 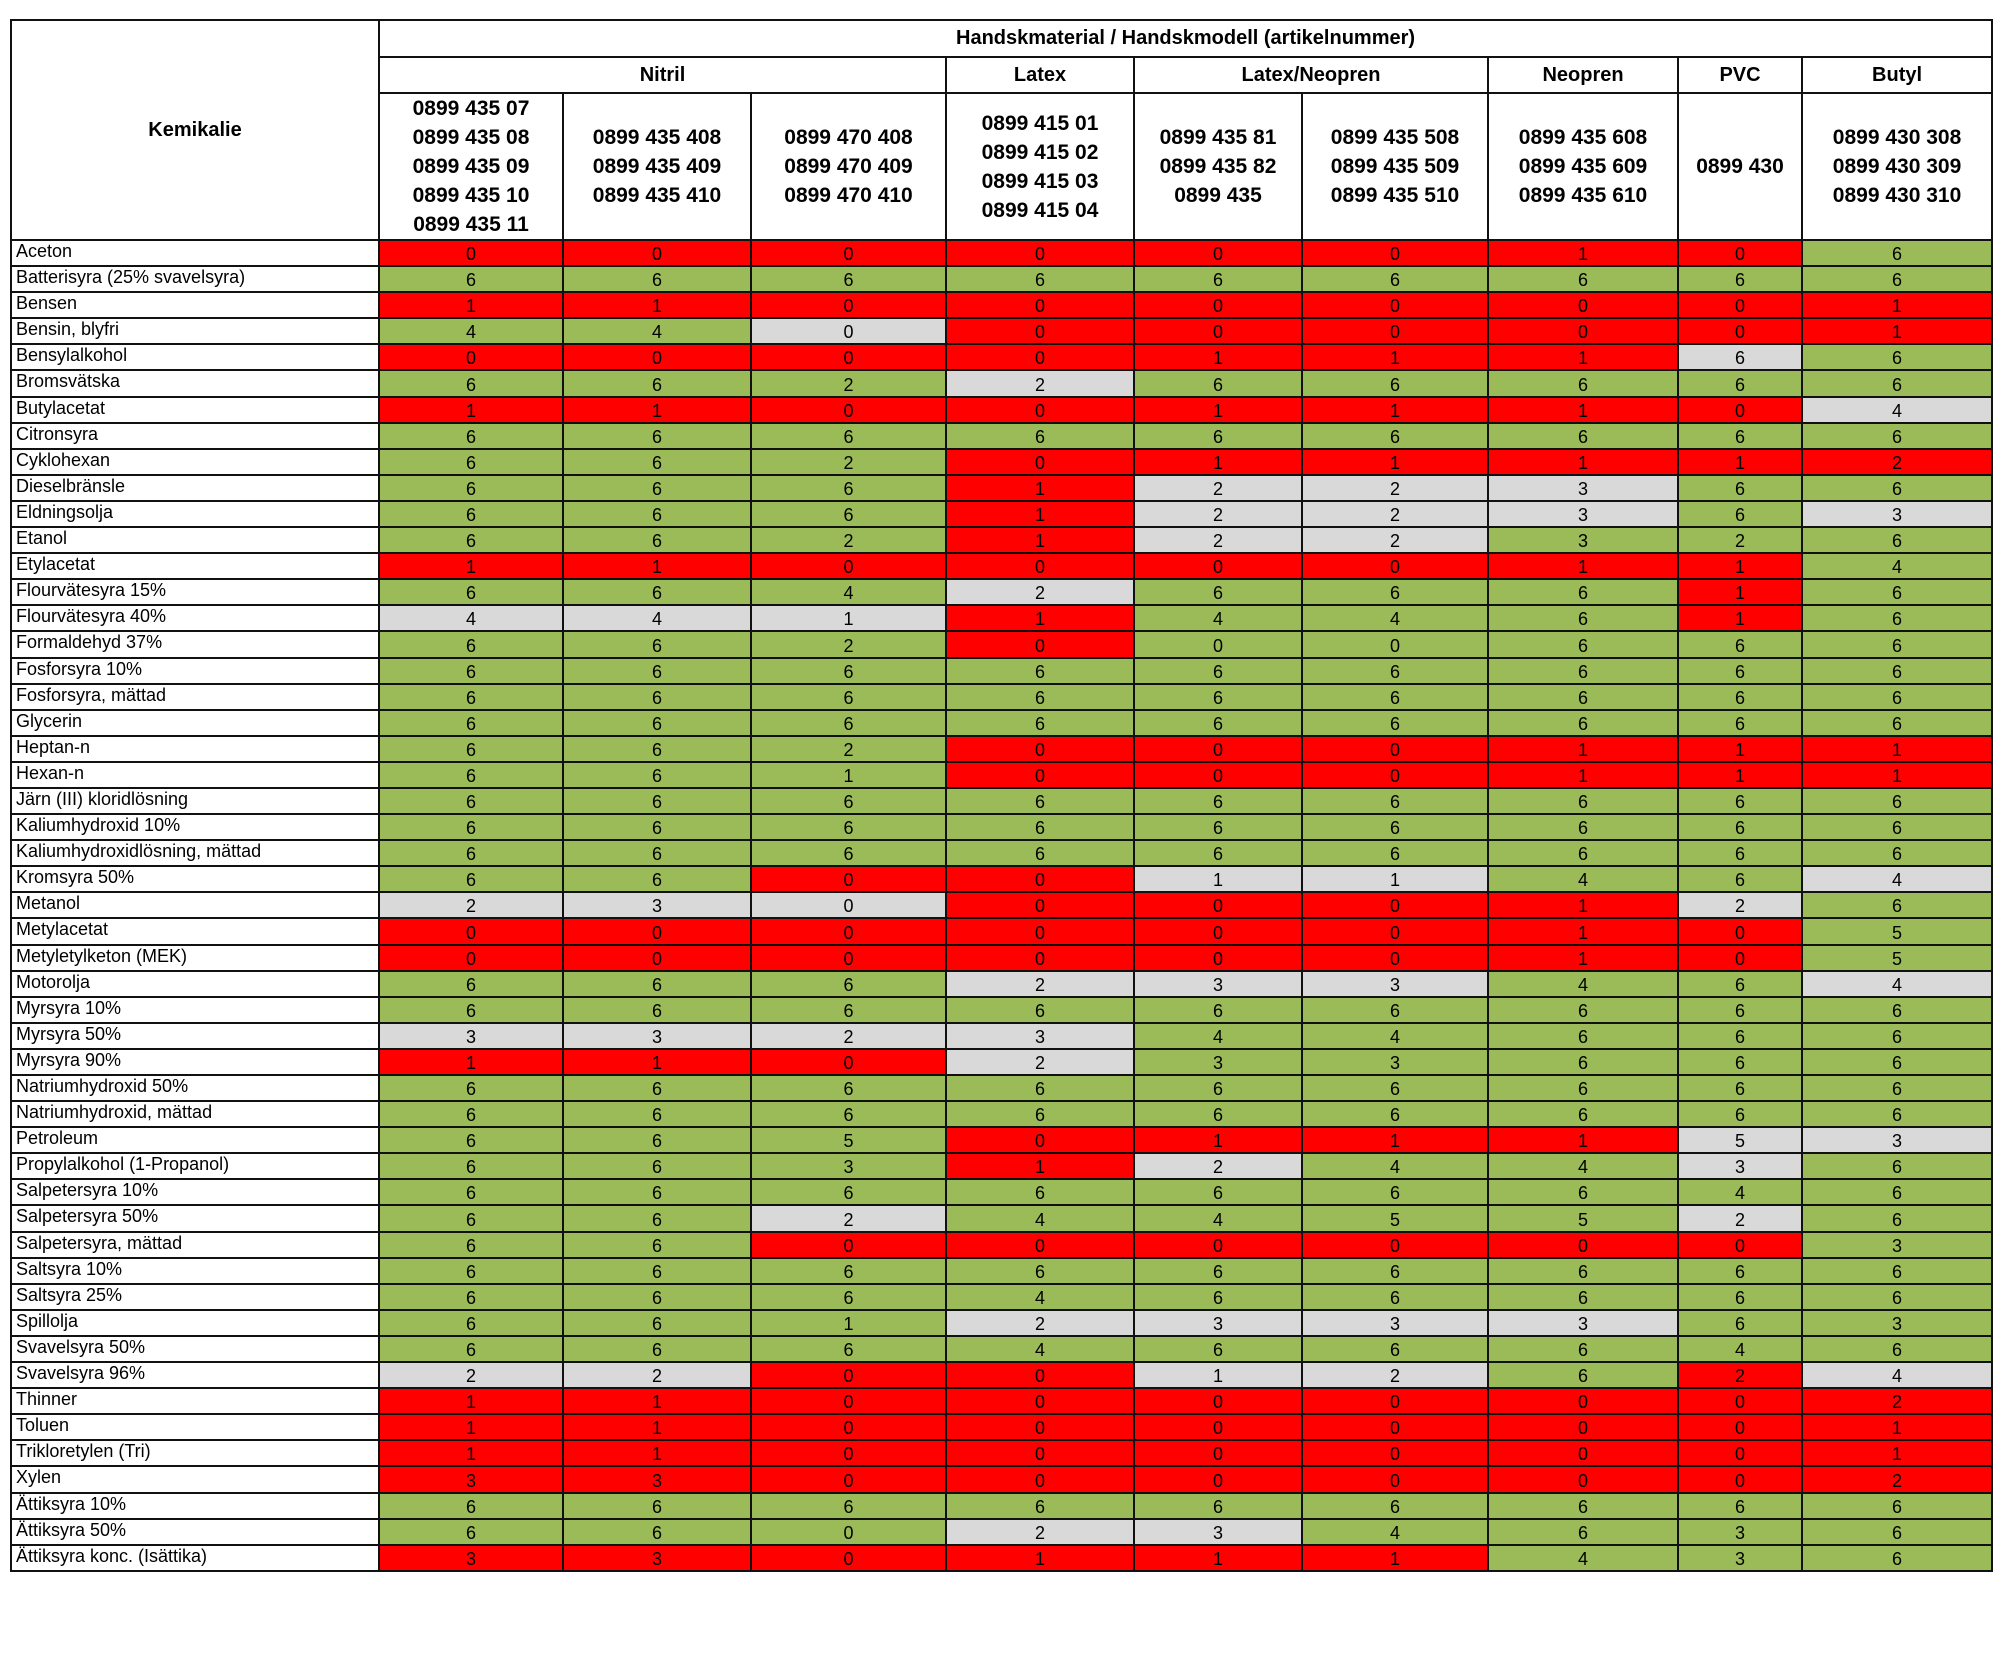 I want to click on table-row: Salpetersyra 50% 6 6 2 4 4 5 5 2 6, so click(x=1002, y=1218).